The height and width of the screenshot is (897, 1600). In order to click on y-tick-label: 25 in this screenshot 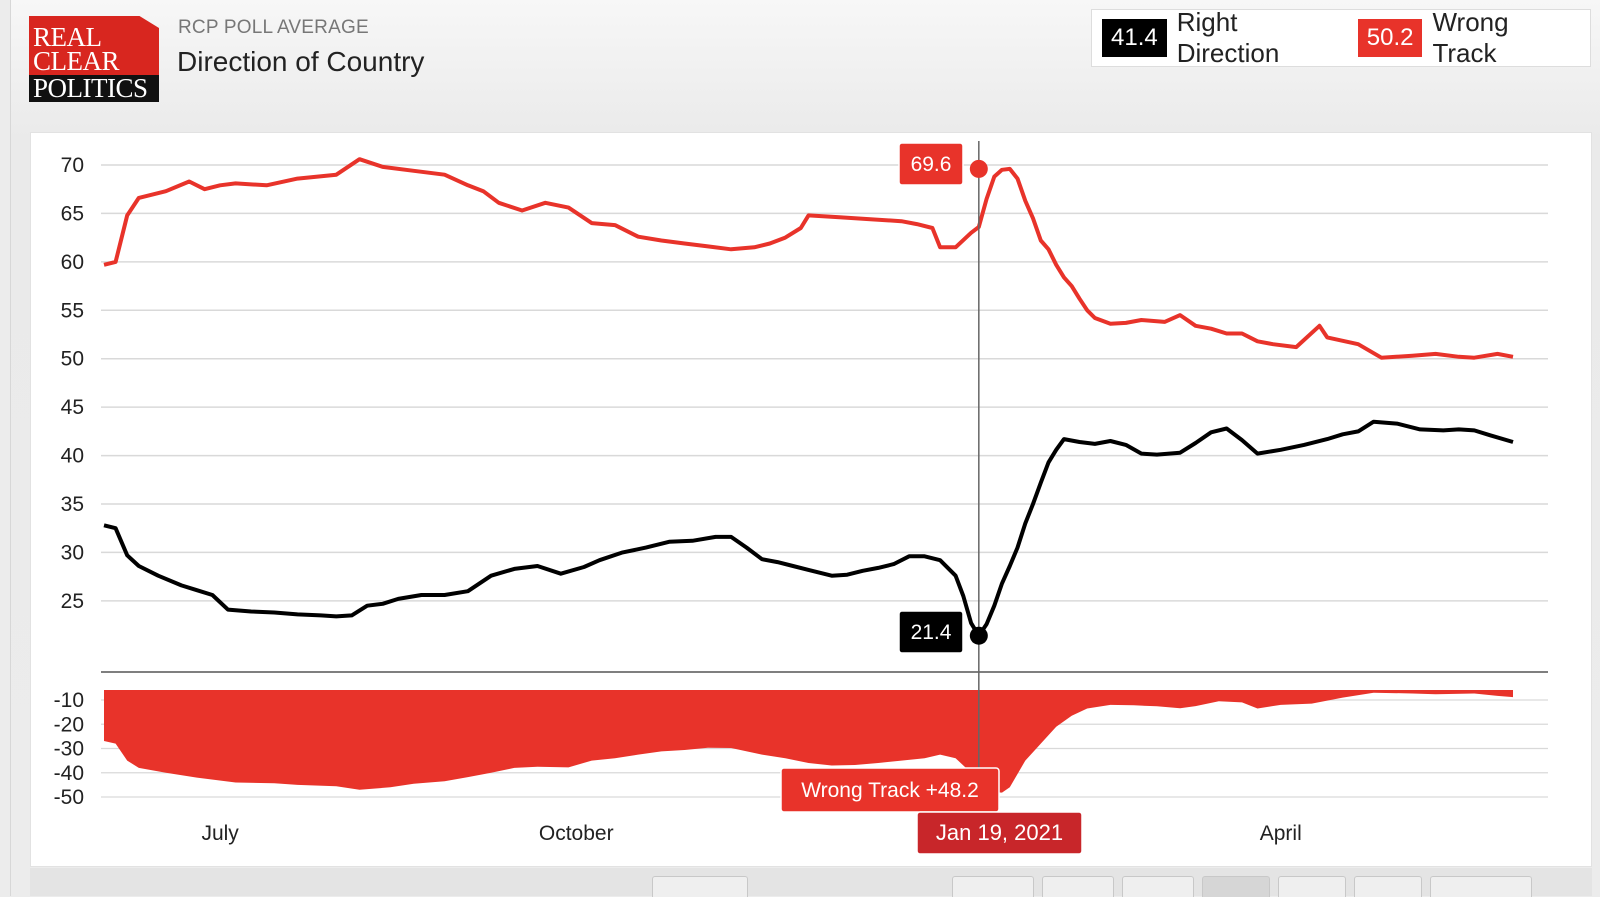, I will do `click(72, 601)`.